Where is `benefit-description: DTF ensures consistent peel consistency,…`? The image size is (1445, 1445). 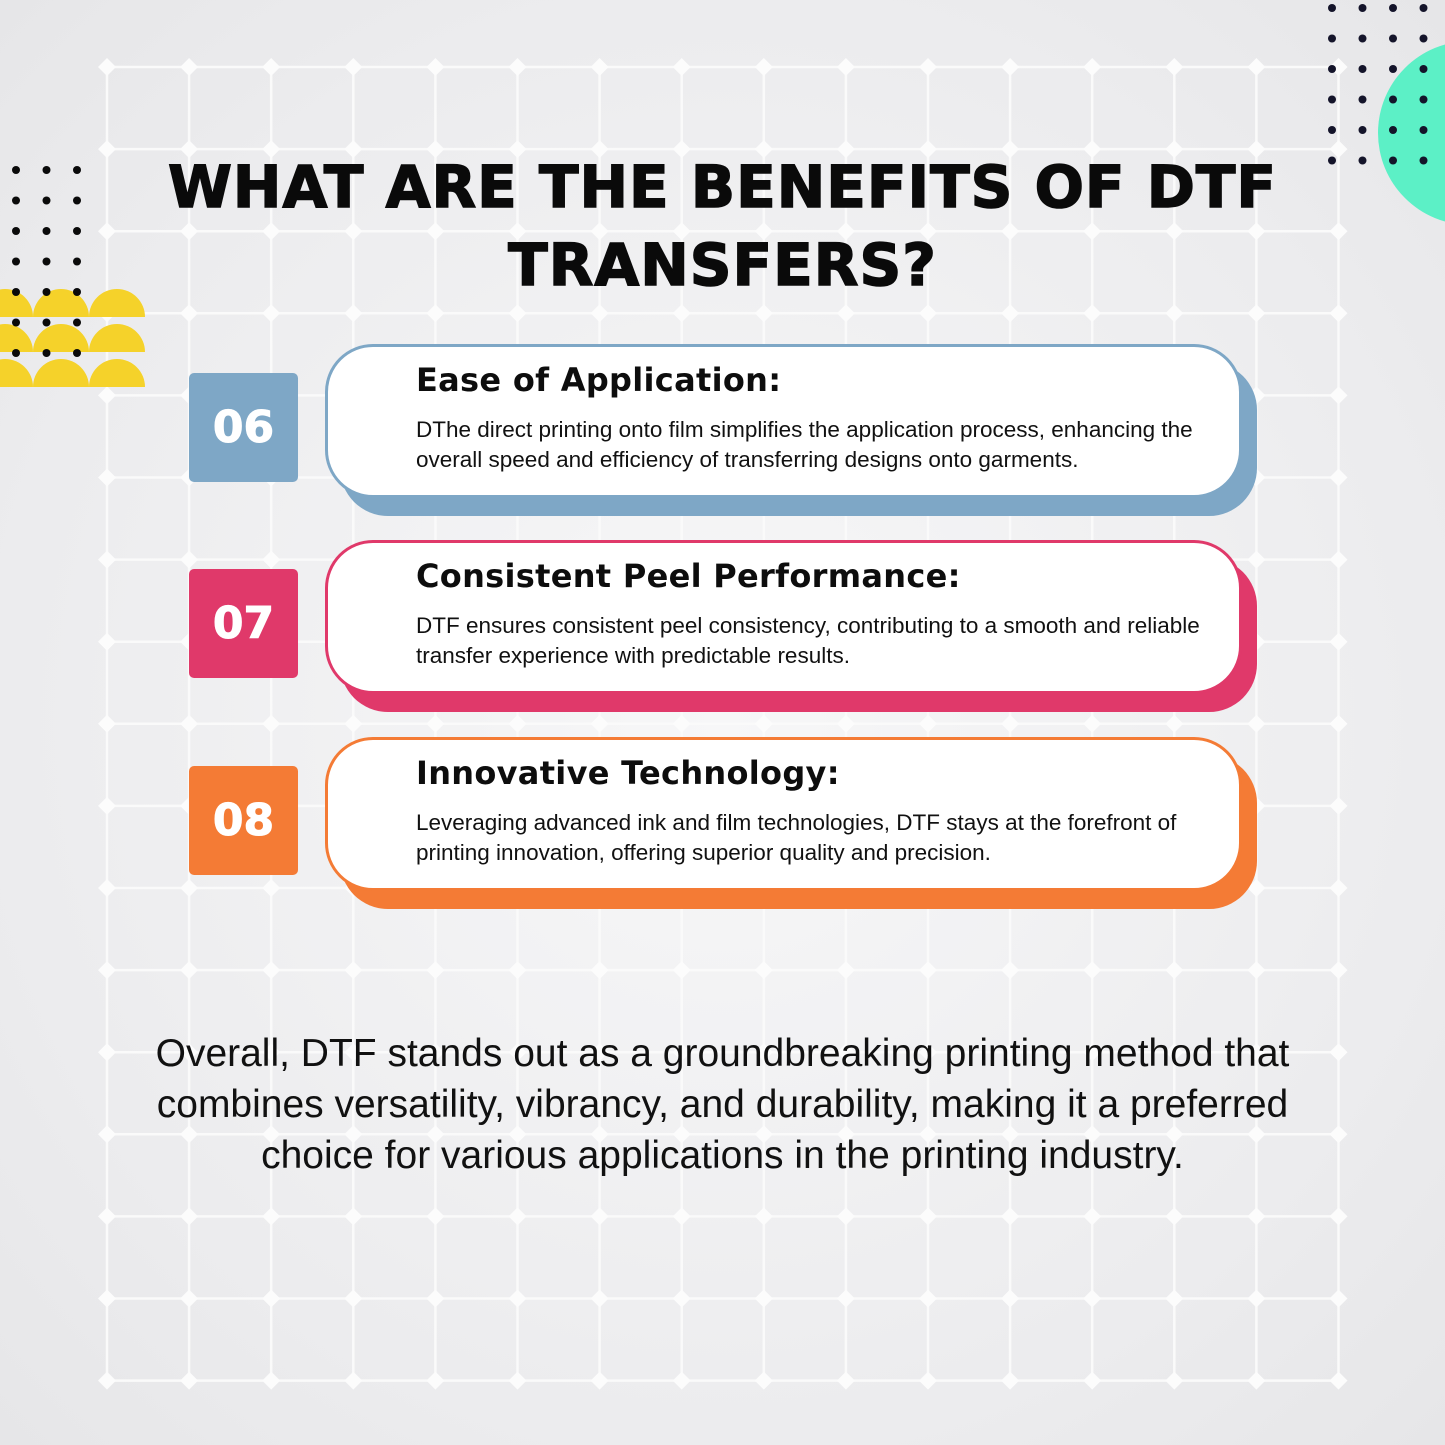 benefit-description: DTF ensures consistent peel consistency,… is located at coordinates (808, 640).